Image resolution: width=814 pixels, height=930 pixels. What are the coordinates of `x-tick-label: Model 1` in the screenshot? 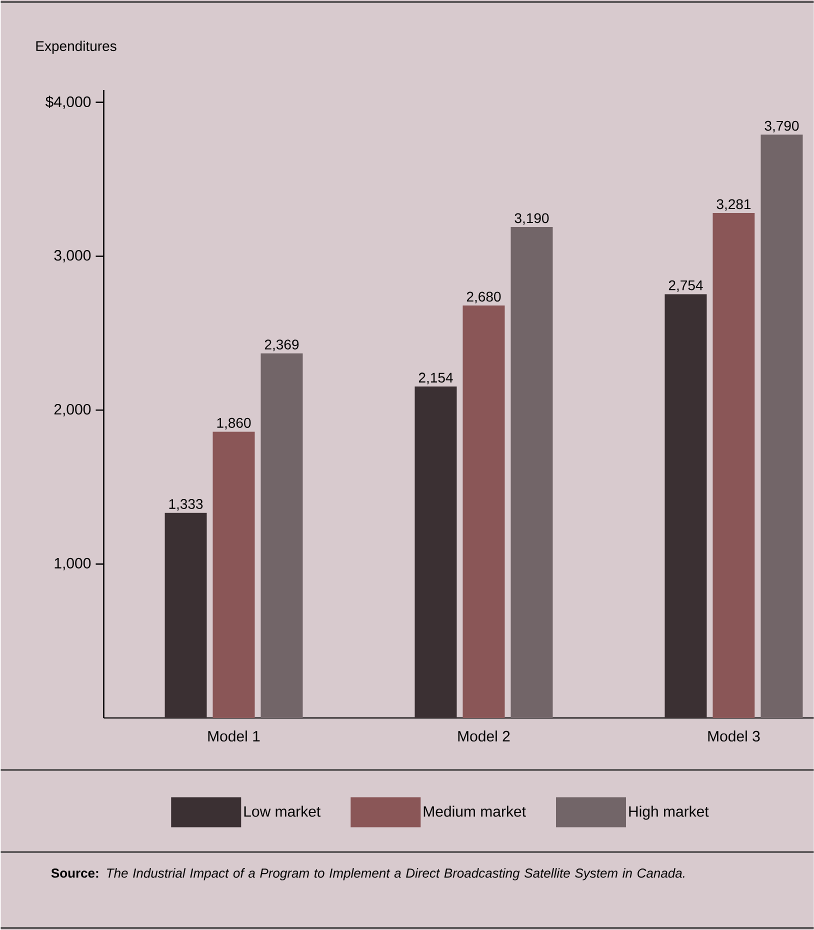 It's located at (234, 736).